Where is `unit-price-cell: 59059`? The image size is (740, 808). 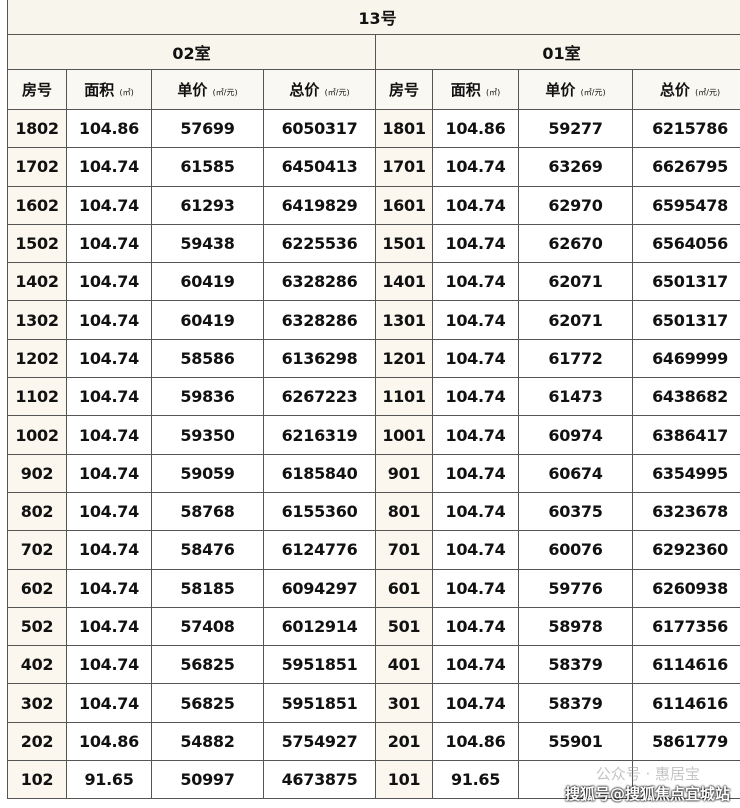 unit-price-cell: 59059 is located at coordinates (207, 473).